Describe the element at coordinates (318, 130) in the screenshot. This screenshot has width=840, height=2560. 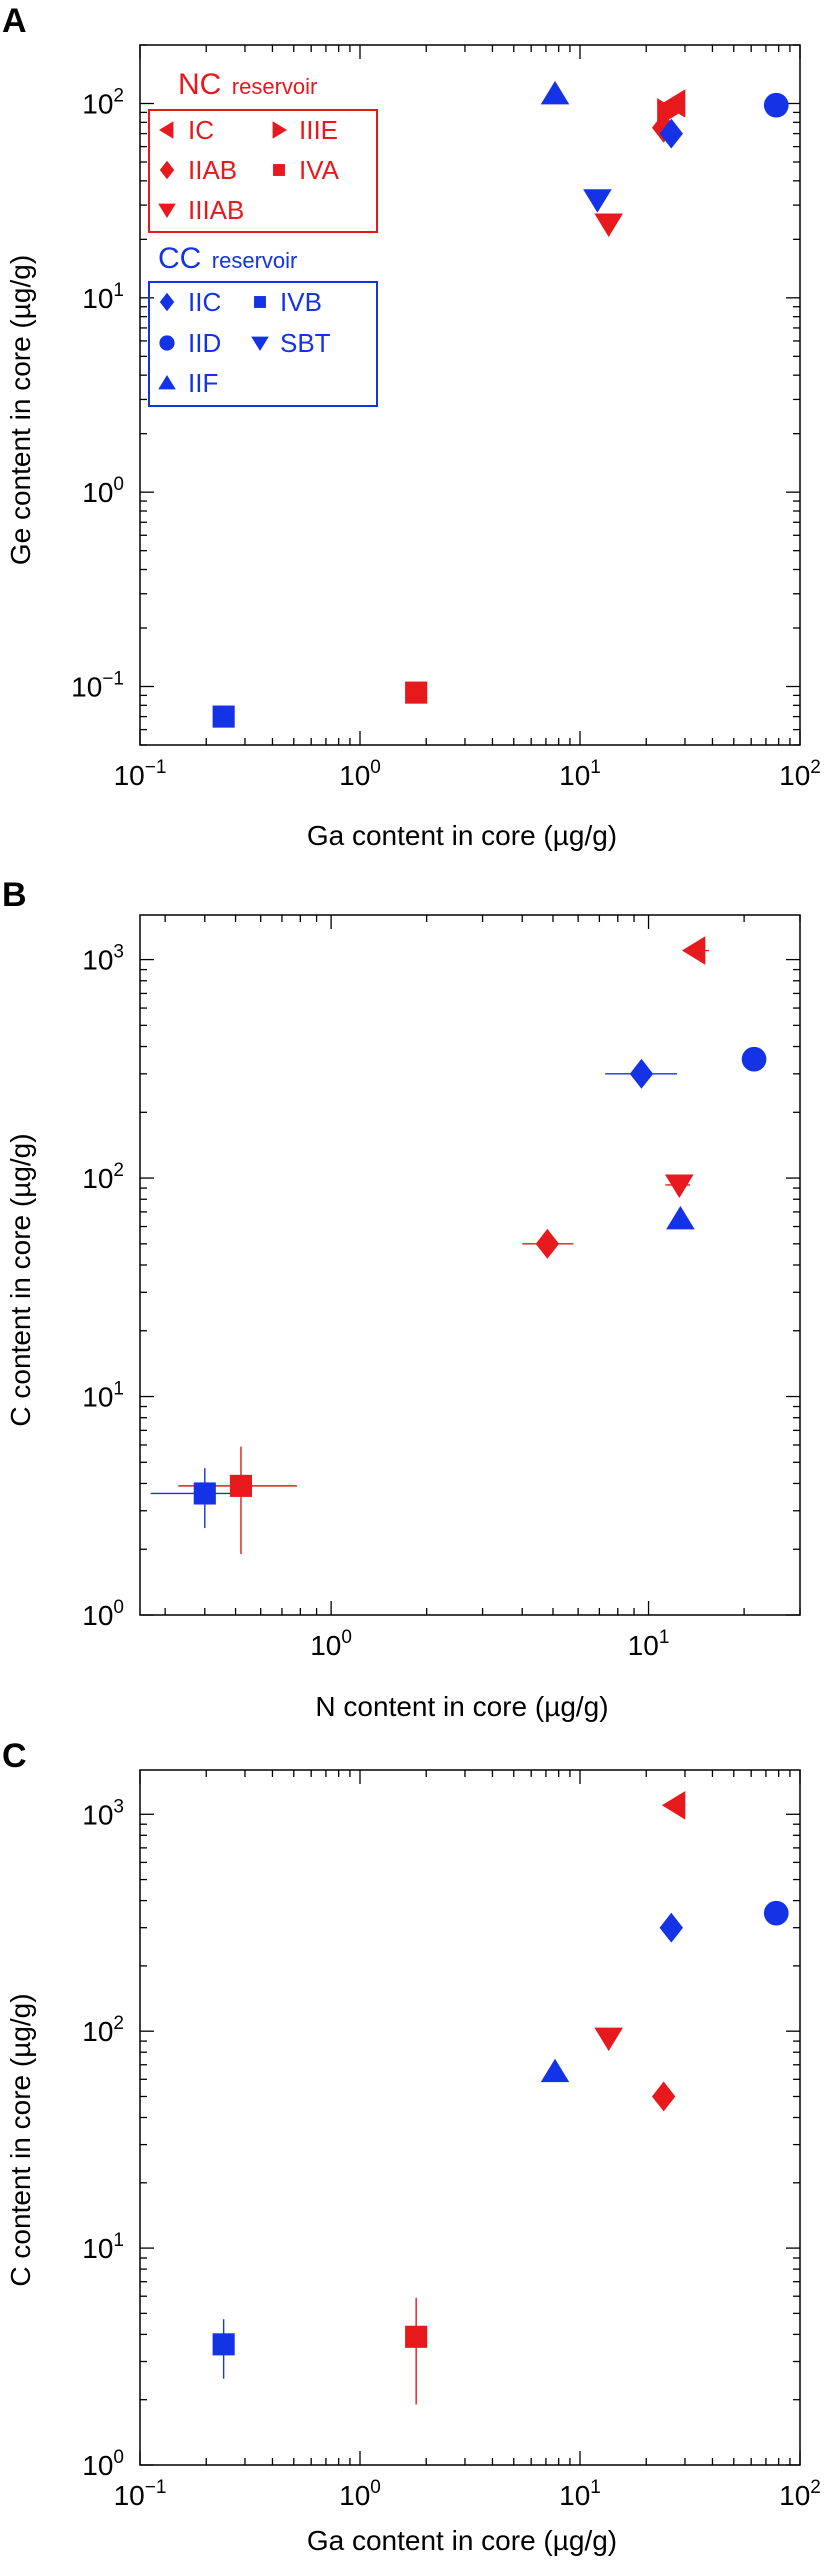
I see `legend-nc-iiie-label: IIIE` at that location.